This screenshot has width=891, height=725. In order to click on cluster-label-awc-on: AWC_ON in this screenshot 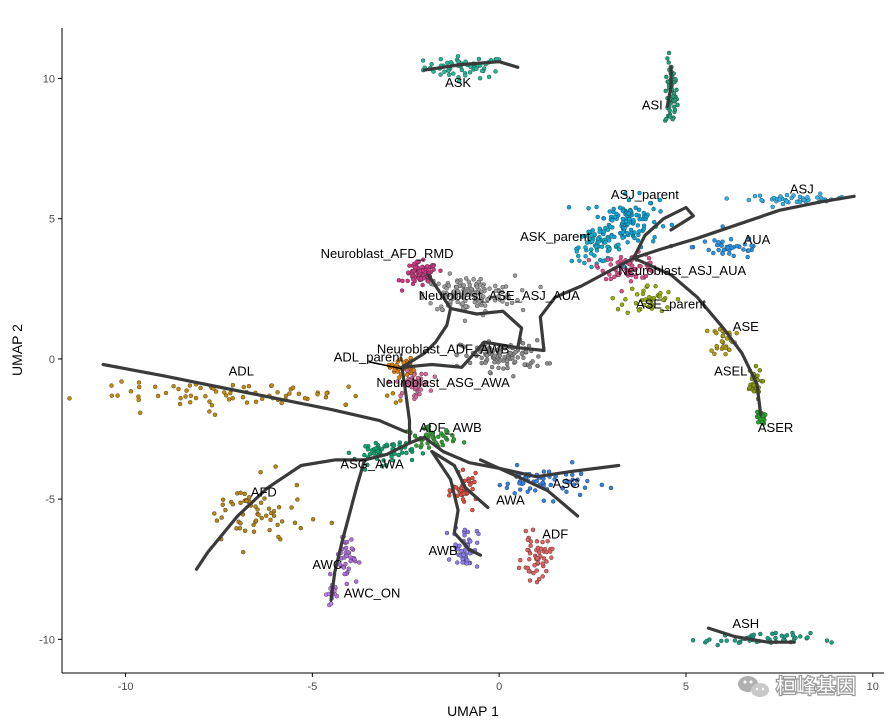, I will do `click(372, 592)`.